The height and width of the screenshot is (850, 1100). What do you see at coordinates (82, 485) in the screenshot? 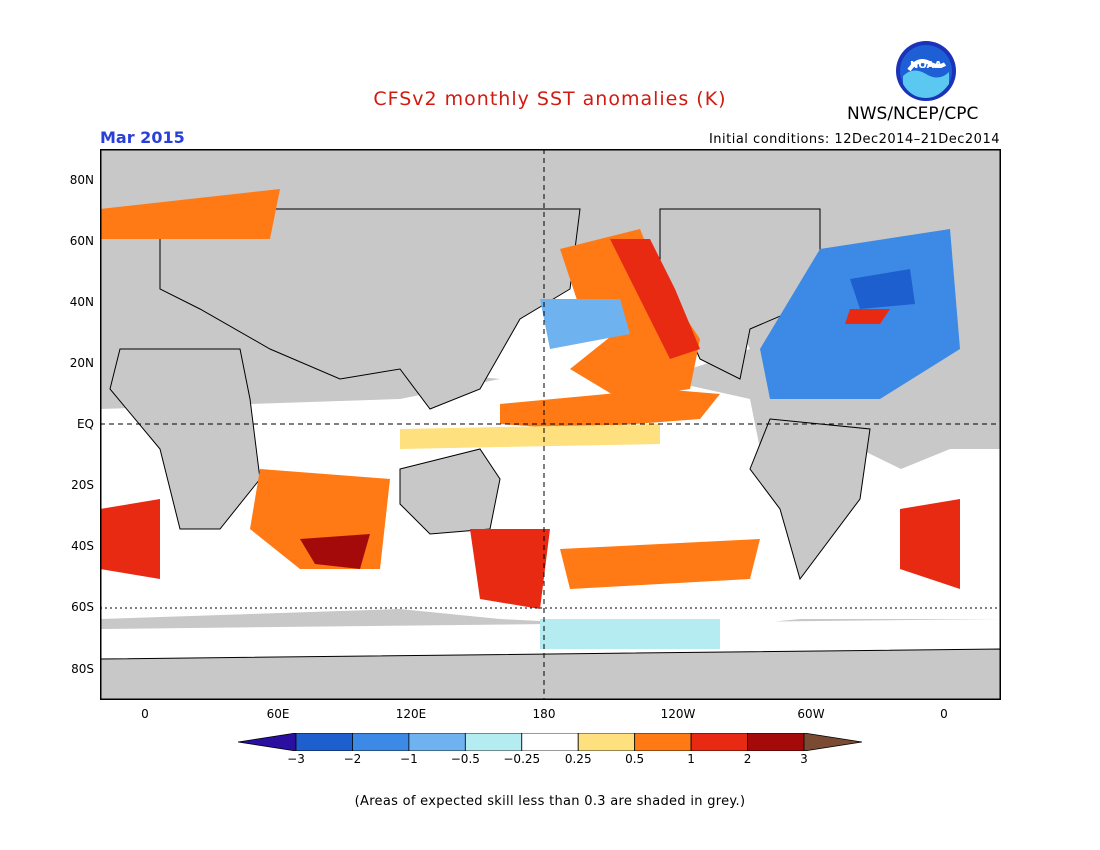
I see `lat-label: 20S` at bounding box center [82, 485].